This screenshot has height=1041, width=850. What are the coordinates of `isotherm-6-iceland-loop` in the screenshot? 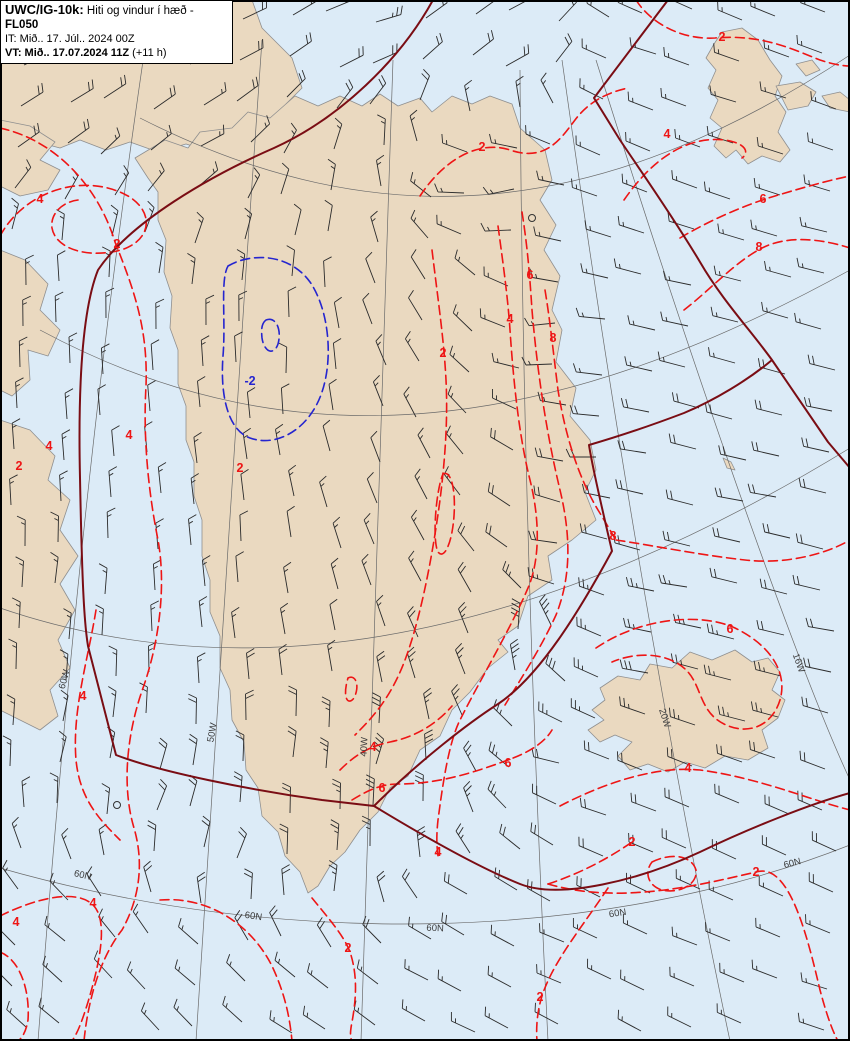 It's located at (689, 674).